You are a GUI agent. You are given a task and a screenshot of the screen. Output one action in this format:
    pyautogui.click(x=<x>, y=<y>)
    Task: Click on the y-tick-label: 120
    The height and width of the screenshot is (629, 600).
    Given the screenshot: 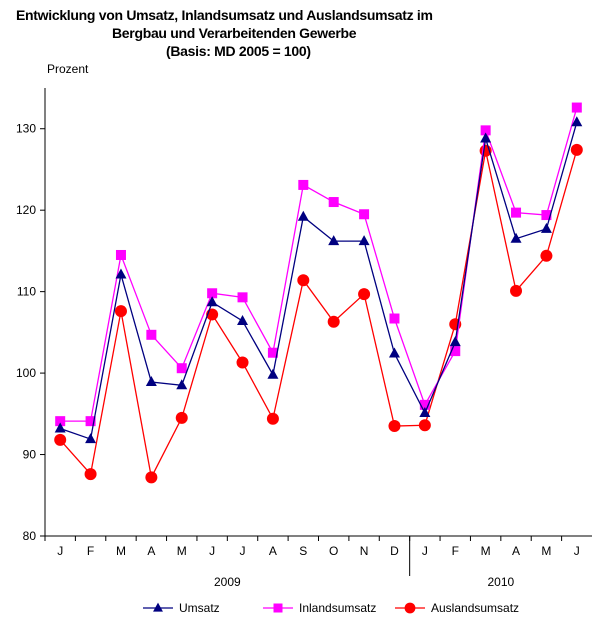 What is the action you would take?
    pyautogui.click(x=26, y=210)
    